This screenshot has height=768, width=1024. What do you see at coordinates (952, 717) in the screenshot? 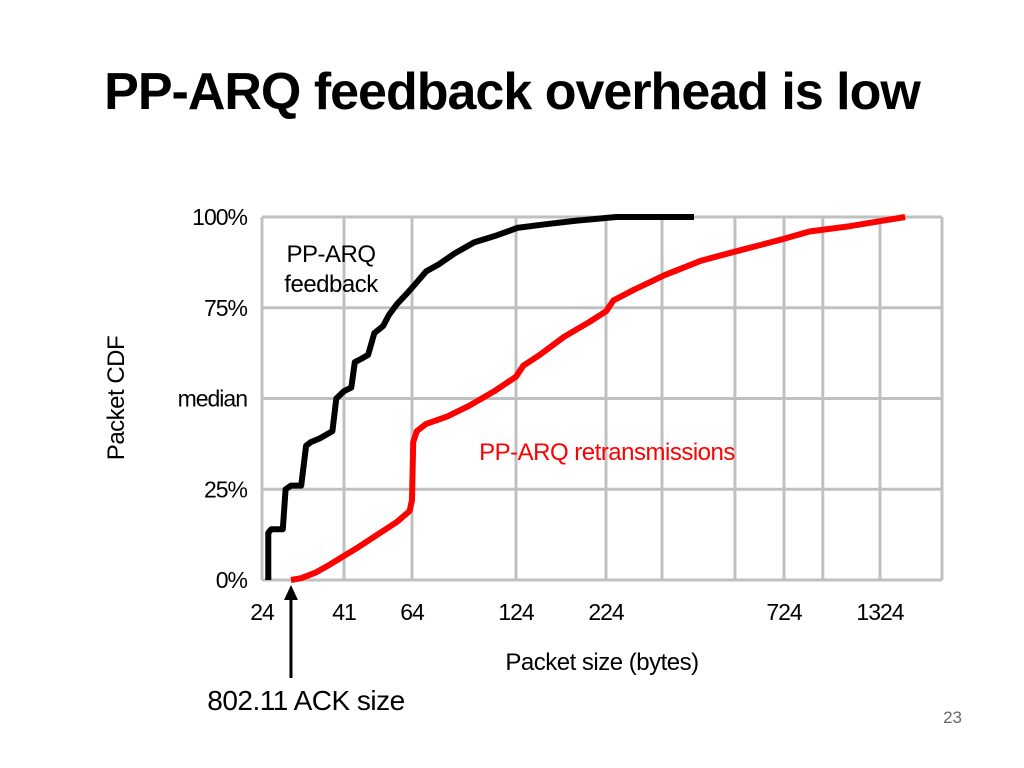
I see `slide-number: 23` at bounding box center [952, 717].